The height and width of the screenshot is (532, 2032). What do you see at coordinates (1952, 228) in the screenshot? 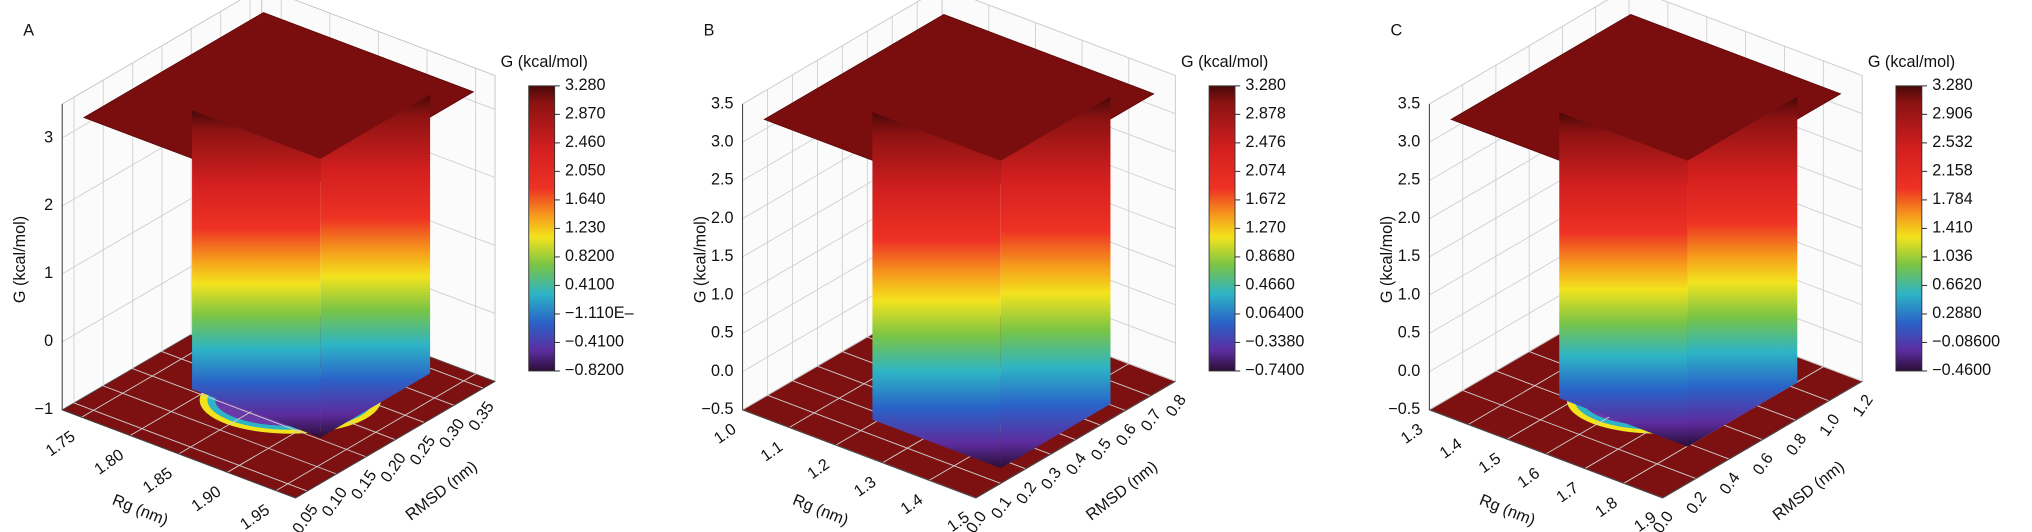
I see `colorbar-tick-label: 1.410` at bounding box center [1952, 228].